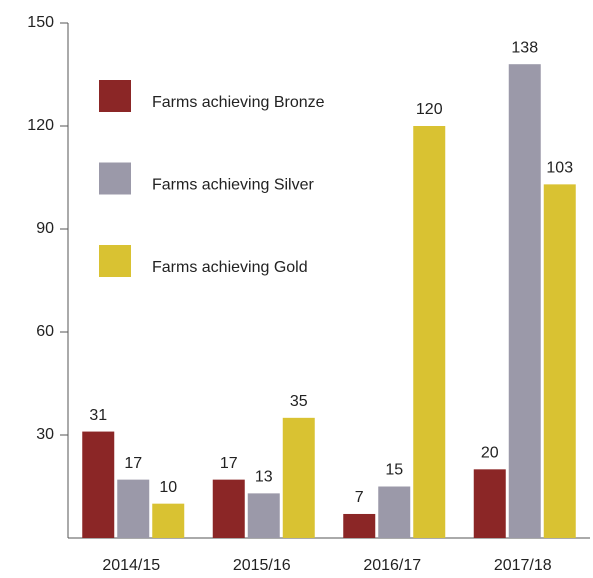  Describe the element at coordinates (394, 470) in the screenshot. I see `data-label: 15` at that location.